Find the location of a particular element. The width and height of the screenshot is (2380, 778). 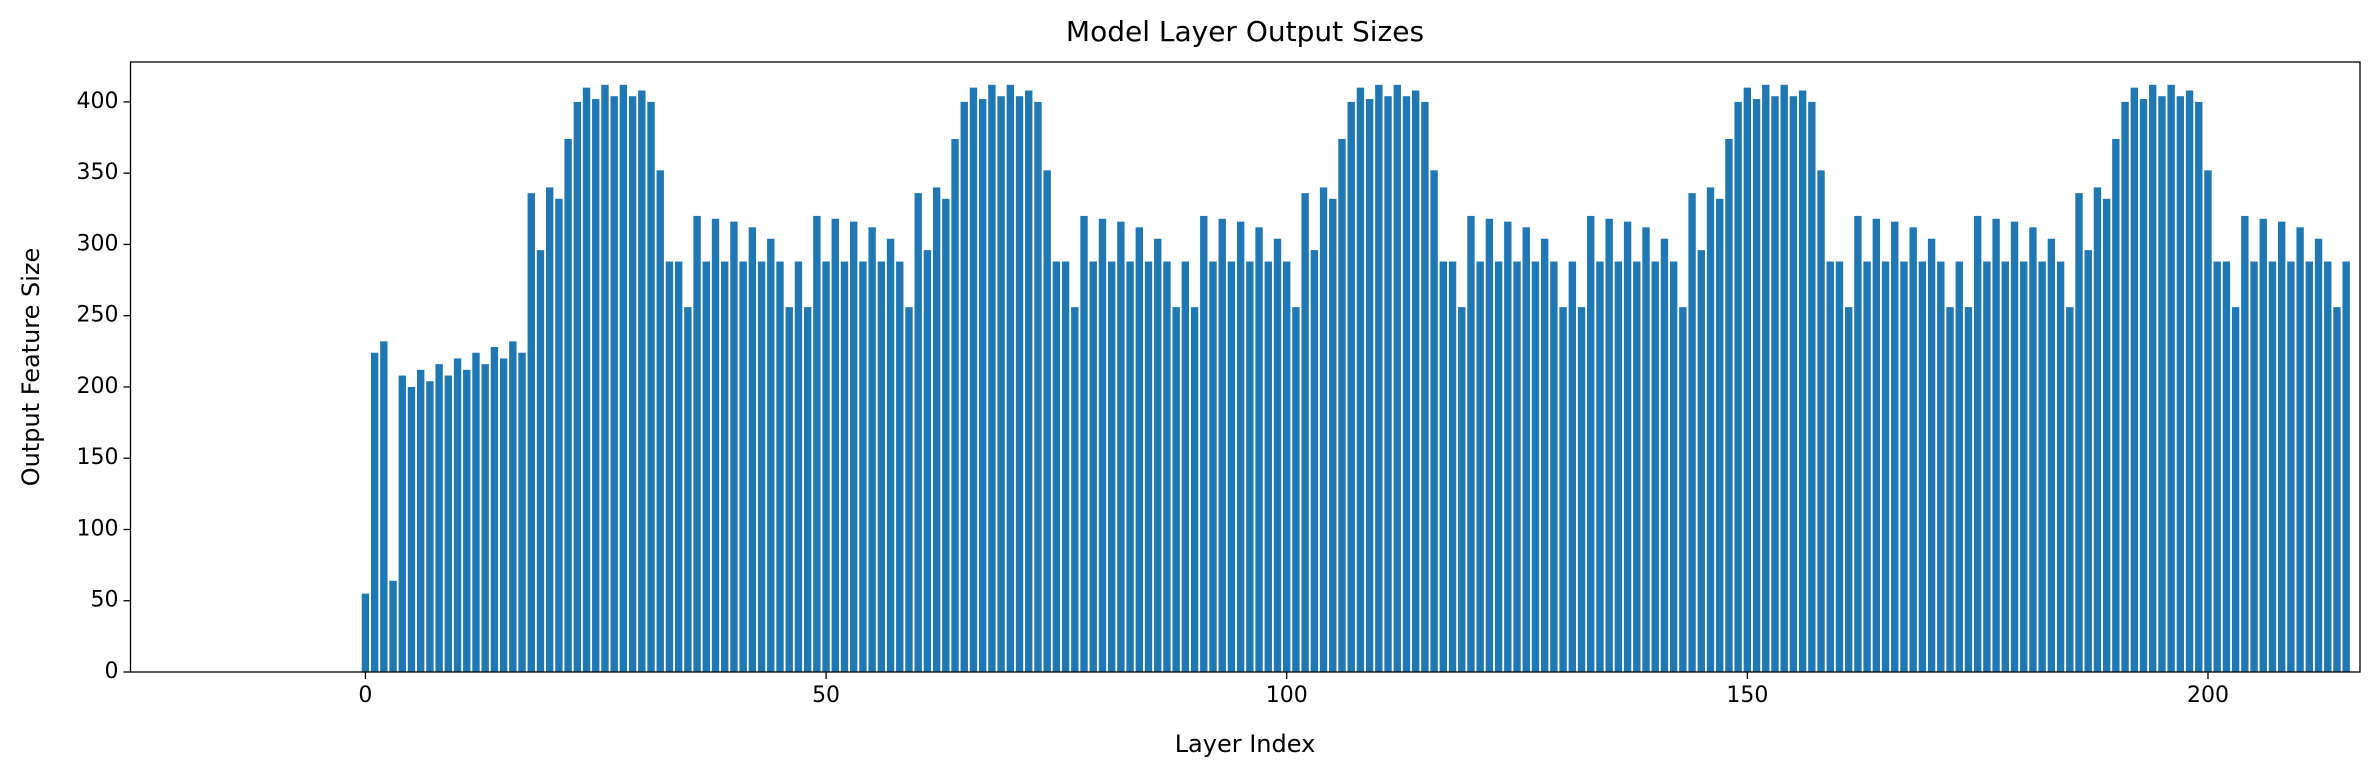

x-axis-label: Layer Index is located at coordinates (1245, 744).